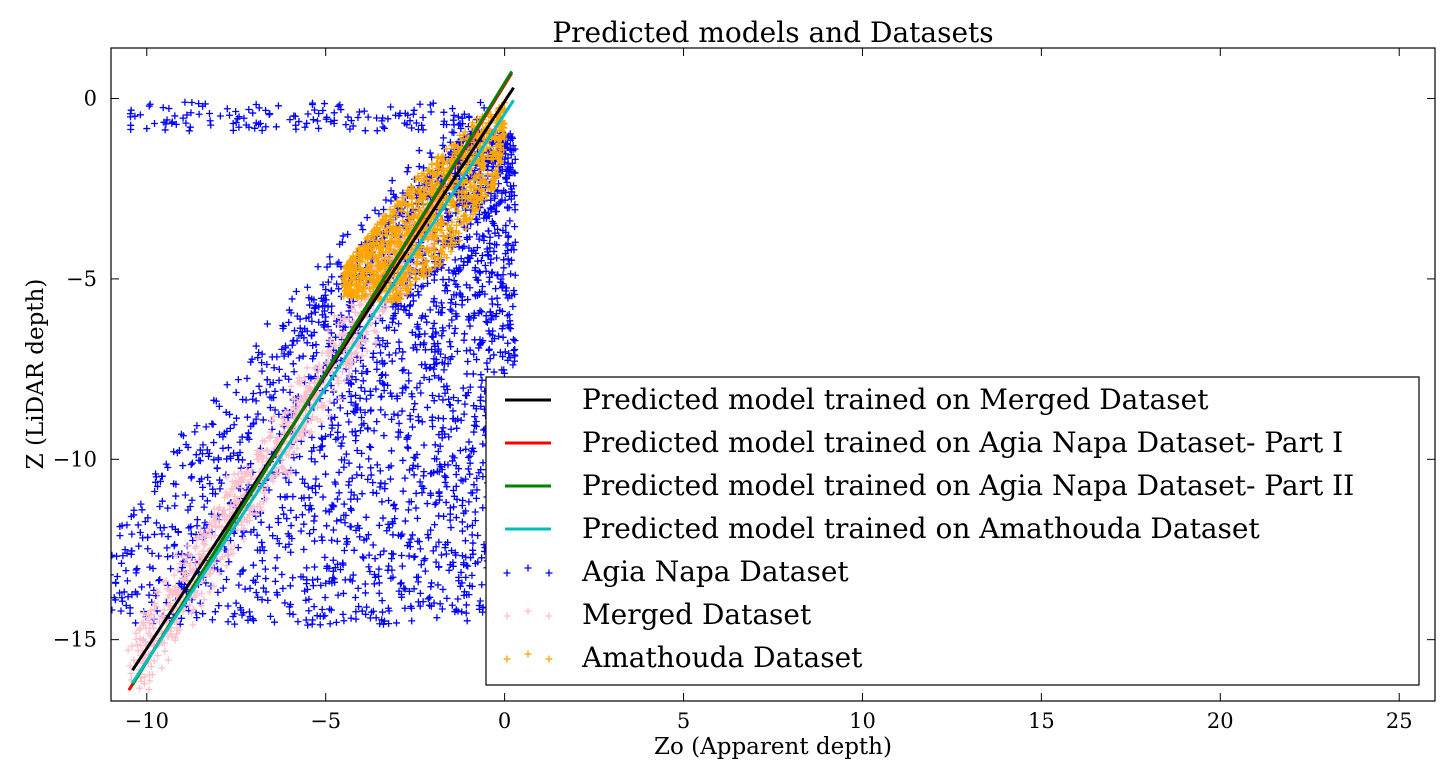 Image resolution: width=1446 pixels, height=771 pixels. I want to click on legend-marker-swatch, so click(528, 611).